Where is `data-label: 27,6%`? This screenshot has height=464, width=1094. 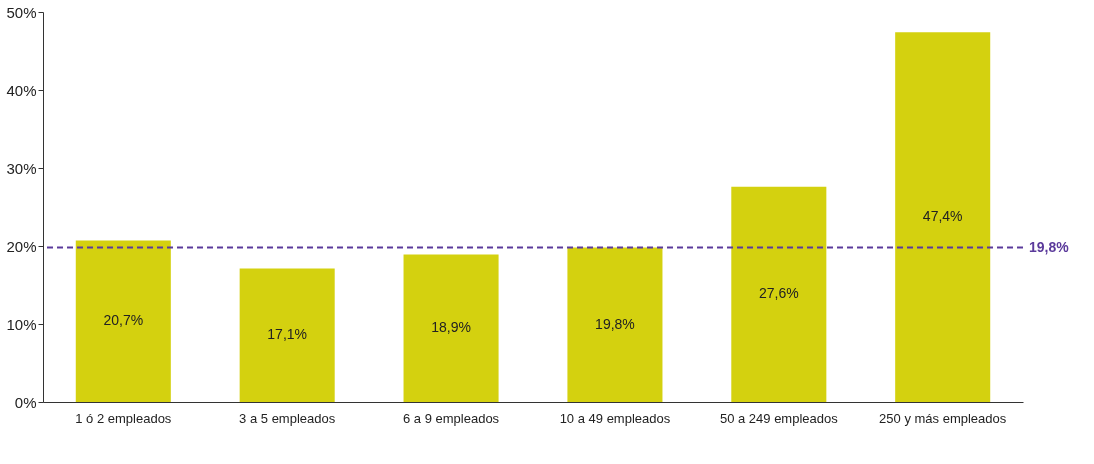 data-label: 27,6% is located at coordinates (778, 293).